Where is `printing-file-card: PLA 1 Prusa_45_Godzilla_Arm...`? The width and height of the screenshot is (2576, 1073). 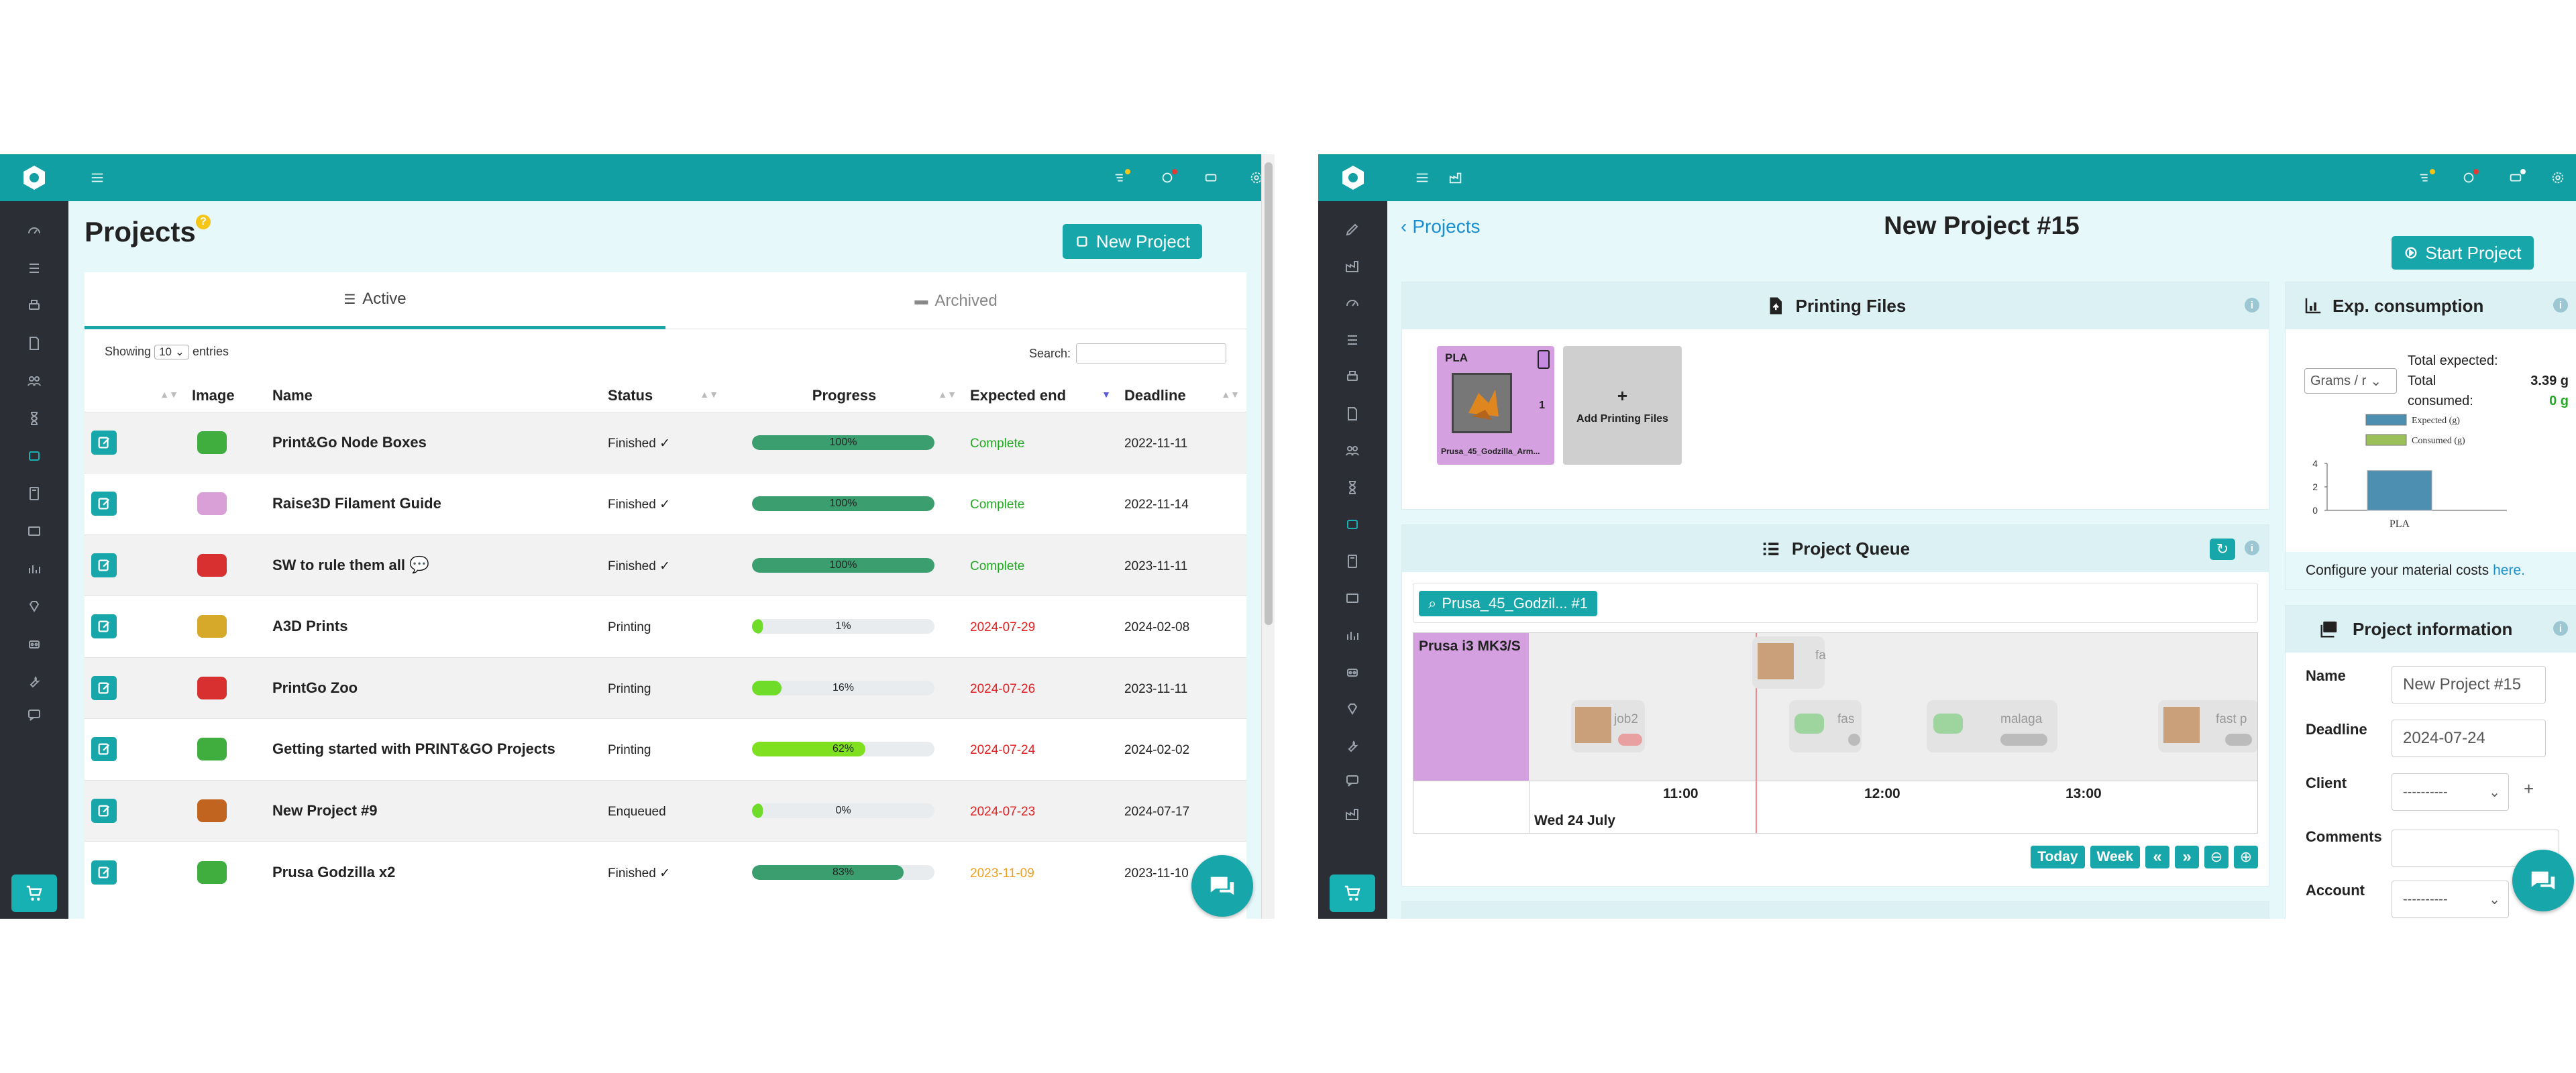 printing-file-card: PLA 1 Prusa_45_Godzilla_Arm... is located at coordinates (1495, 406).